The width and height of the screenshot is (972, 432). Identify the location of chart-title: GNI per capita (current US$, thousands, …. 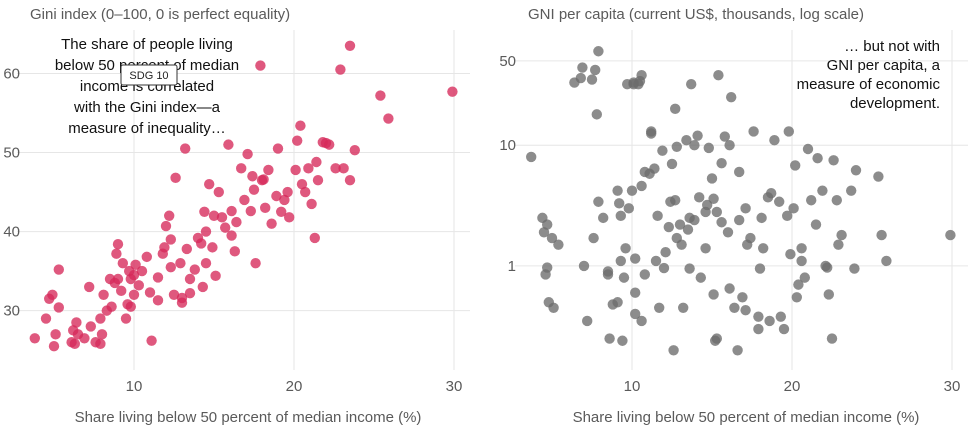
(696, 14).